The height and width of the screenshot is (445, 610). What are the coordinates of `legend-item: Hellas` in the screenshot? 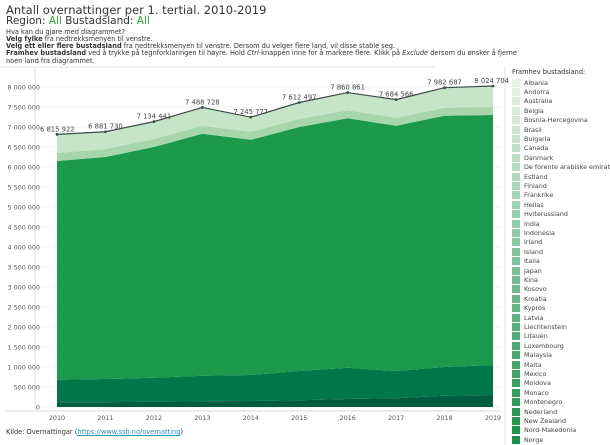 It's located at (528, 204).